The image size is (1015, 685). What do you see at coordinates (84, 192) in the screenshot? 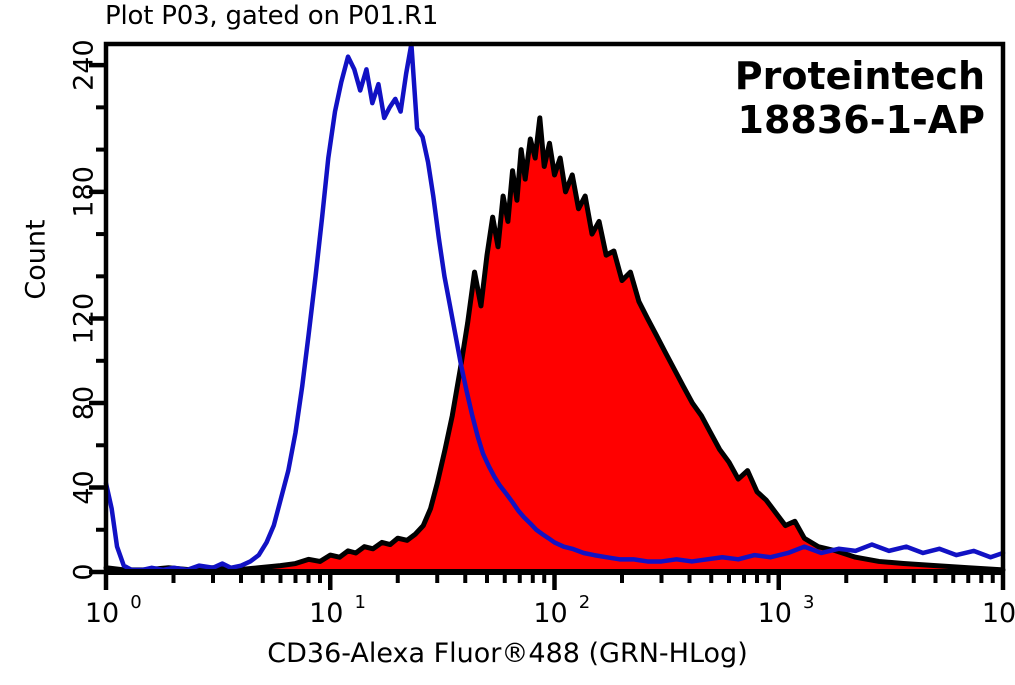
I see `y-tick-label: 180` at bounding box center [84, 192].